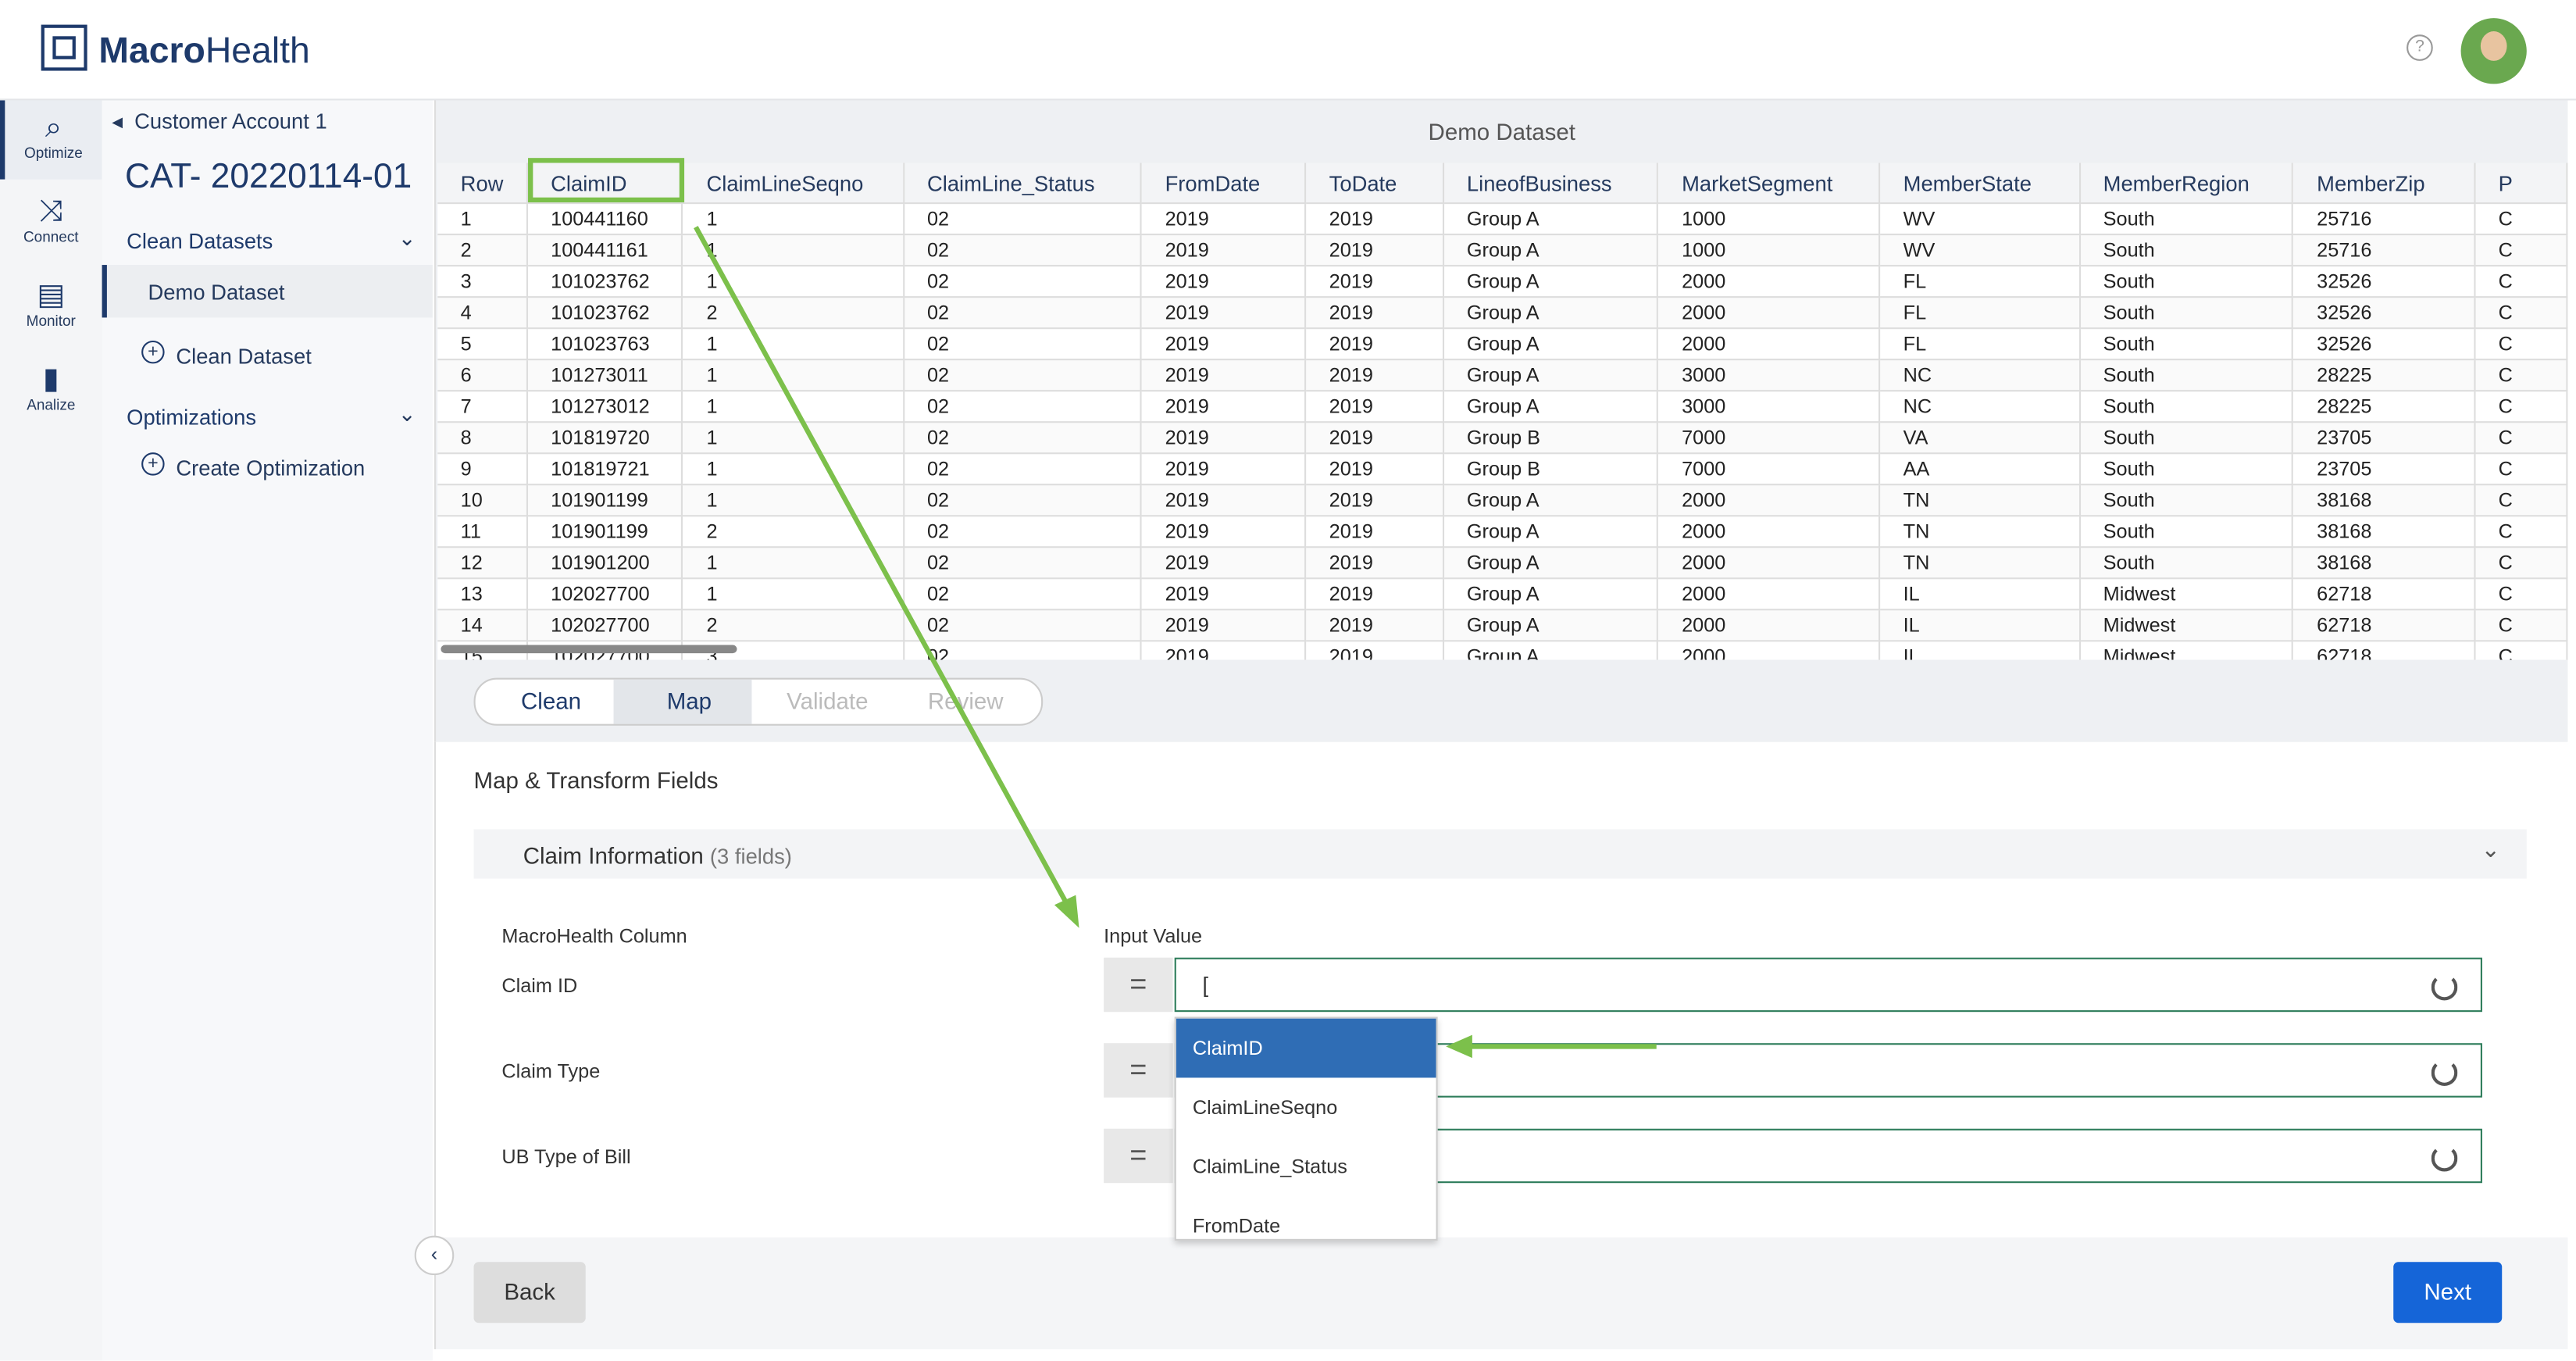 This screenshot has height=1361, width=2576. Describe the element at coordinates (1980, 407) in the screenshot. I see `table-cell: NC` at that location.